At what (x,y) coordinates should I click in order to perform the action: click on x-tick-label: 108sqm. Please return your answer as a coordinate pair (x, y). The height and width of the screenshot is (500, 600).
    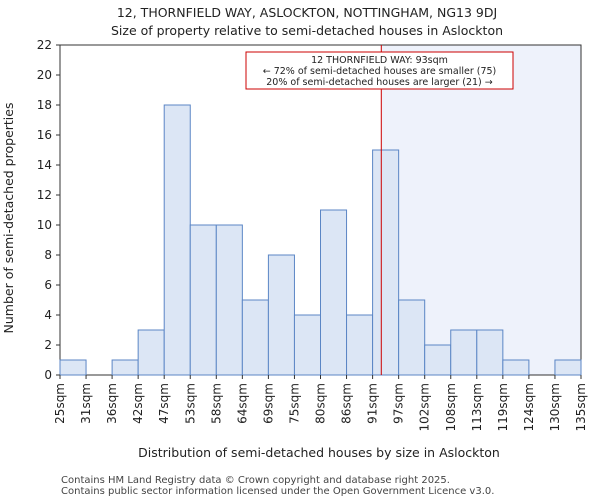
    Looking at the image, I should click on (451, 407).